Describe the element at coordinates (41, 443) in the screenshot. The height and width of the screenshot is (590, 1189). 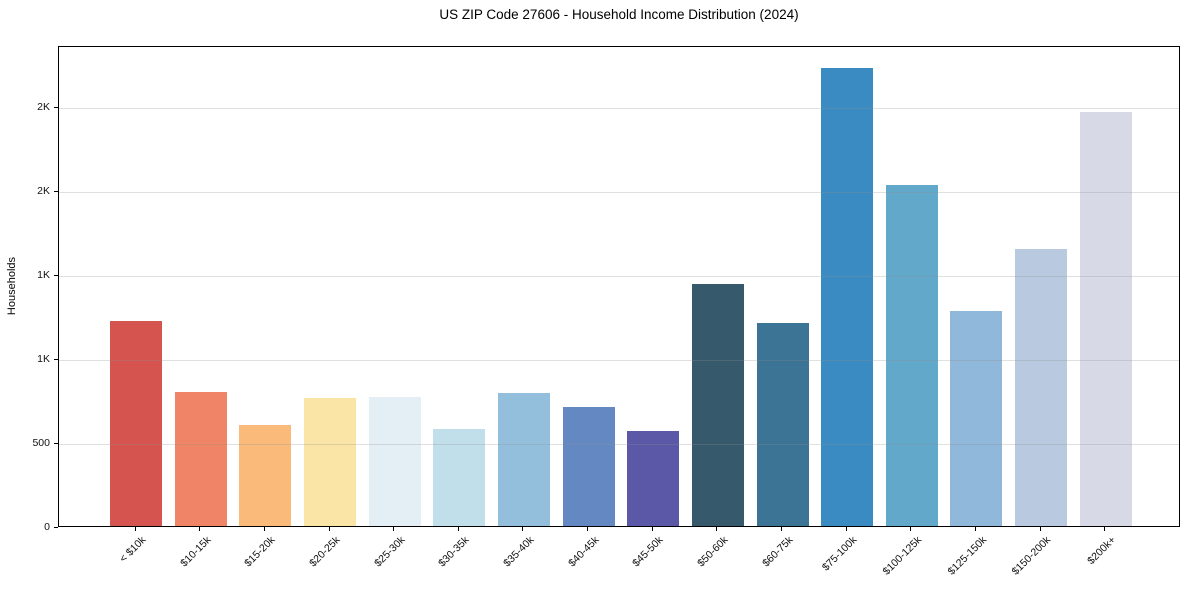
I see `y-tick-label: 500` at that location.